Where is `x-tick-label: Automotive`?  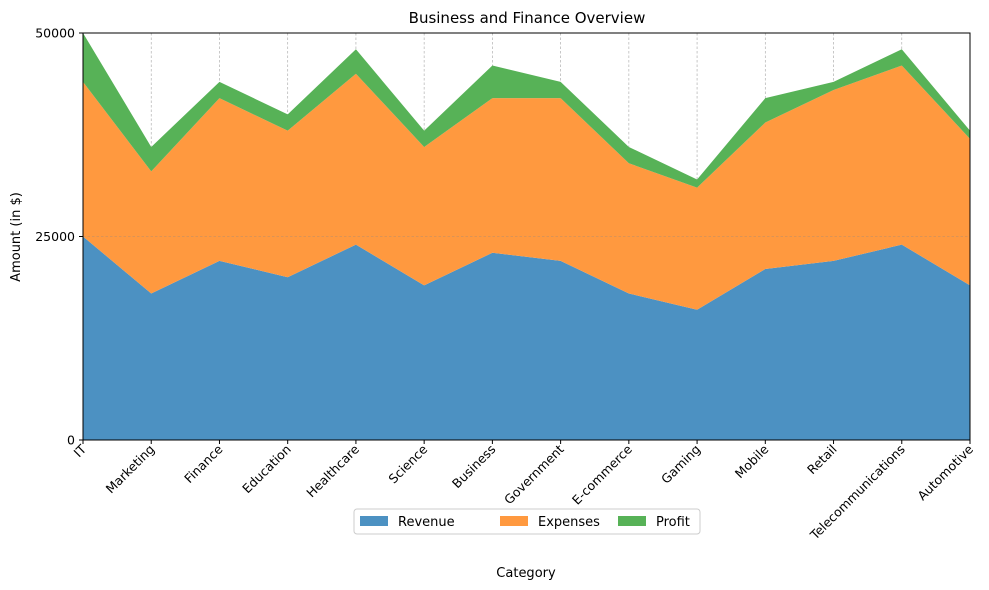 x-tick-label: Automotive is located at coordinates (945, 472).